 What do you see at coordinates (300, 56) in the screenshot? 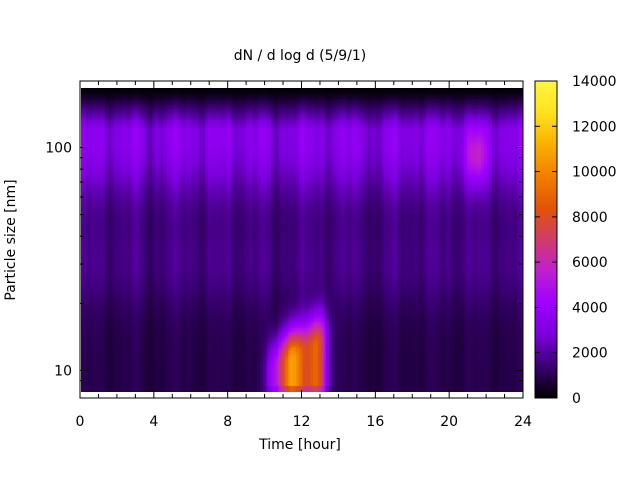
I see `chart-title: dN / d log d (5/9/1)` at bounding box center [300, 56].